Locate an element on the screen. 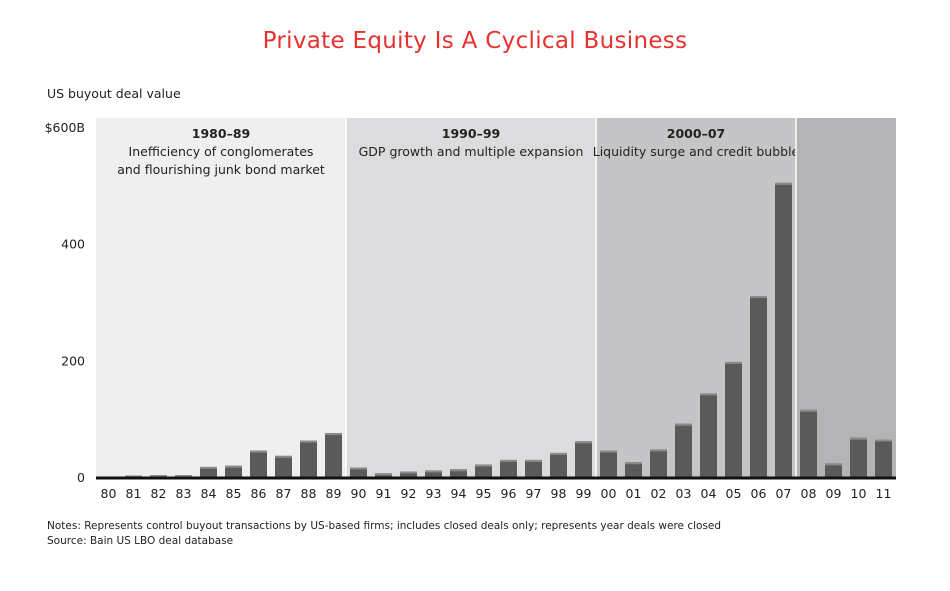 Image resolution: width=950 pixels, height=591 pixels. era-1-years: 1980–89 is located at coordinates (221, 133).